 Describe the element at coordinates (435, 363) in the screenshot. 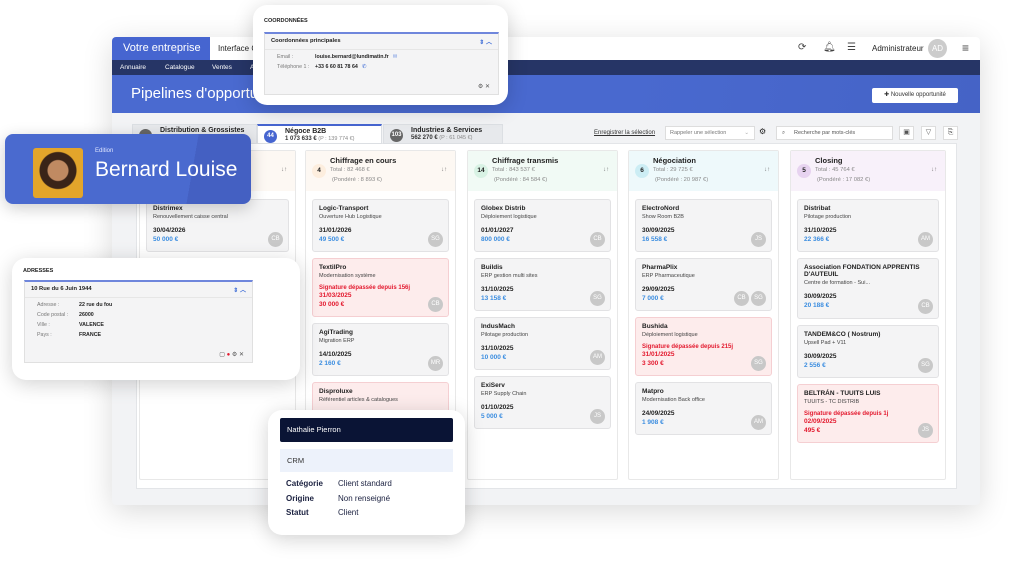

I see `owner-avatar: MR` at that location.